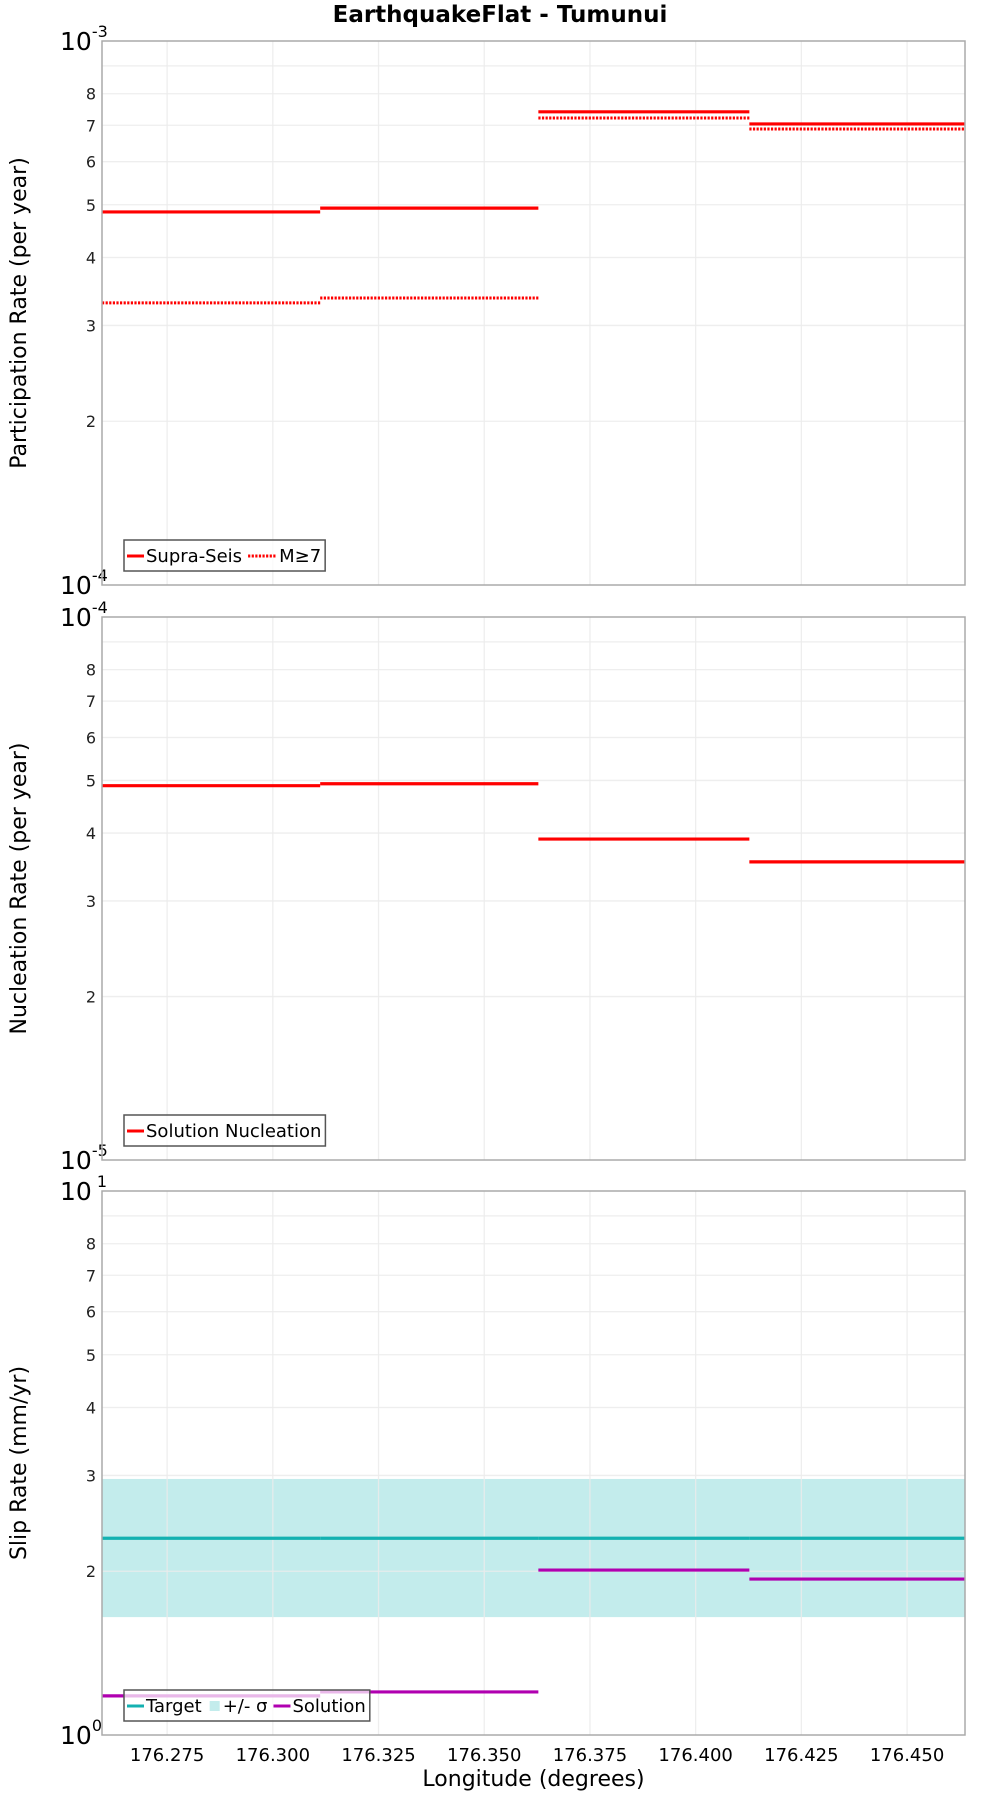 The image size is (1000, 1800). What do you see at coordinates (801, 1755) in the screenshot?
I see `x-tick-label: 176.425` at bounding box center [801, 1755].